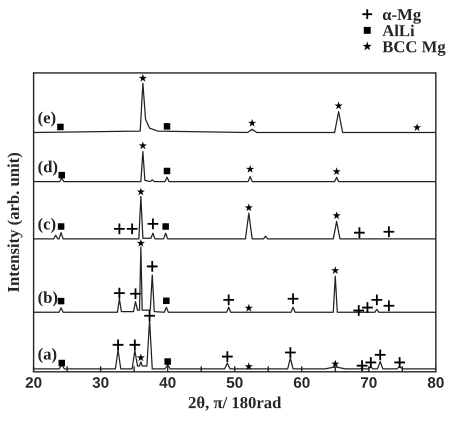 The height and width of the screenshot is (424, 454). Describe the element at coordinates (14, 222) in the screenshot. I see `y-axis-title: Intensity (arb. unit)` at that location.